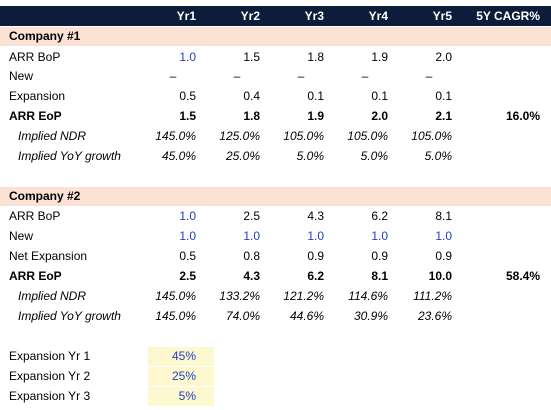  I want to click on assumption-input: 25%, so click(183, 376).